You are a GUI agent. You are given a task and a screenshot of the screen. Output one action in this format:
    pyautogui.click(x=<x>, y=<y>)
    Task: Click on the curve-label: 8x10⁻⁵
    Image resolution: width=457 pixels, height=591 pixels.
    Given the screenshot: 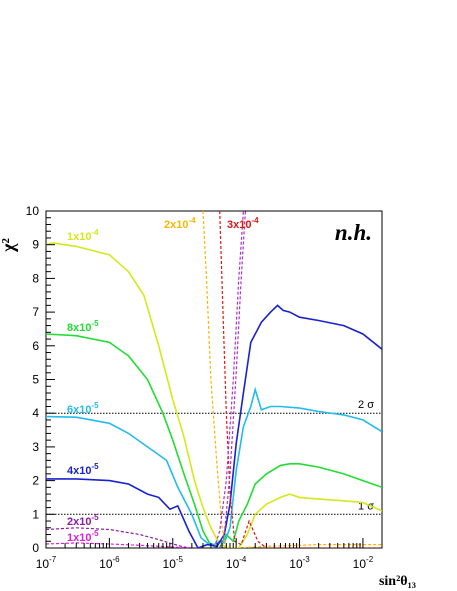 What is the action you would take?
    pyautogui.click(x=83, y=326)
    